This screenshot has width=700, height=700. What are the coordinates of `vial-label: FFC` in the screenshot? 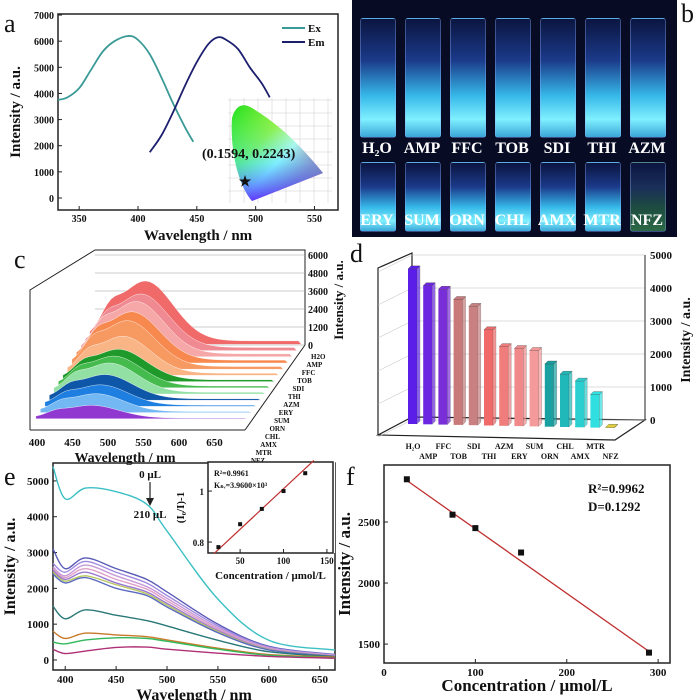 It's located at (467, 148).